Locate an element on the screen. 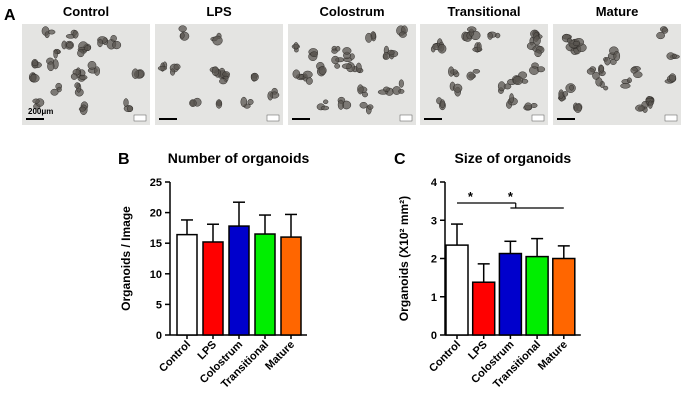  y-tick-label: 5 is located at coordinates (159, 305).